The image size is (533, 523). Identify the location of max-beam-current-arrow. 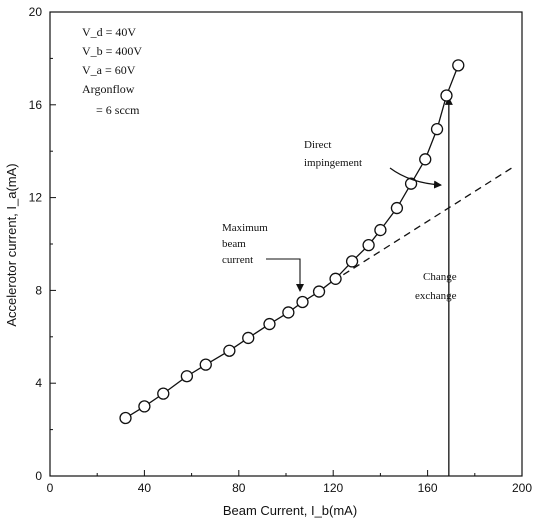
(285, 275).